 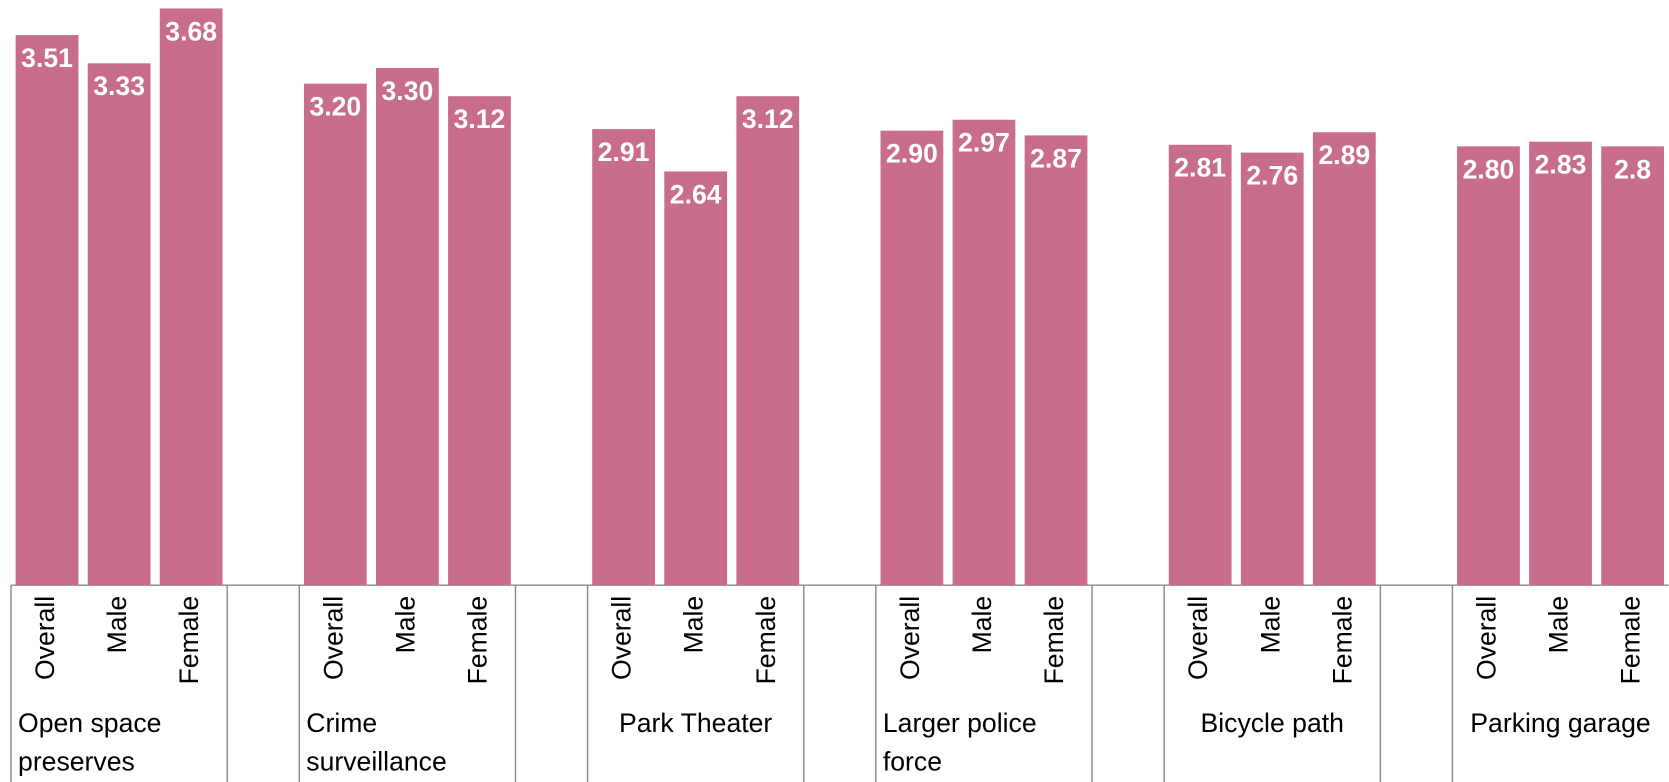 What do you see at coordinates (1200, 168) in the screenshot?
I see `data-label: 2.81` at bounding box center [1200, 168].